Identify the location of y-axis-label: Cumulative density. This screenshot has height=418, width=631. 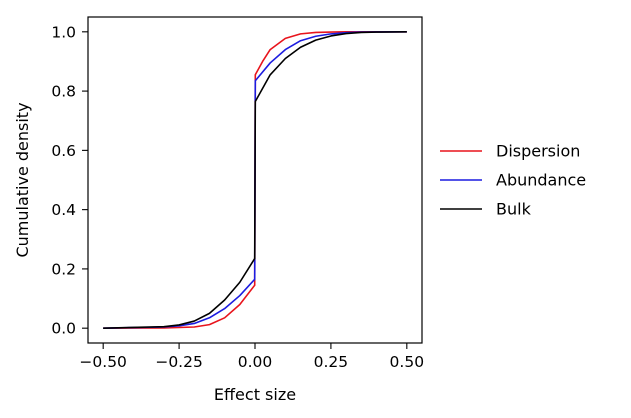
(22, 179).